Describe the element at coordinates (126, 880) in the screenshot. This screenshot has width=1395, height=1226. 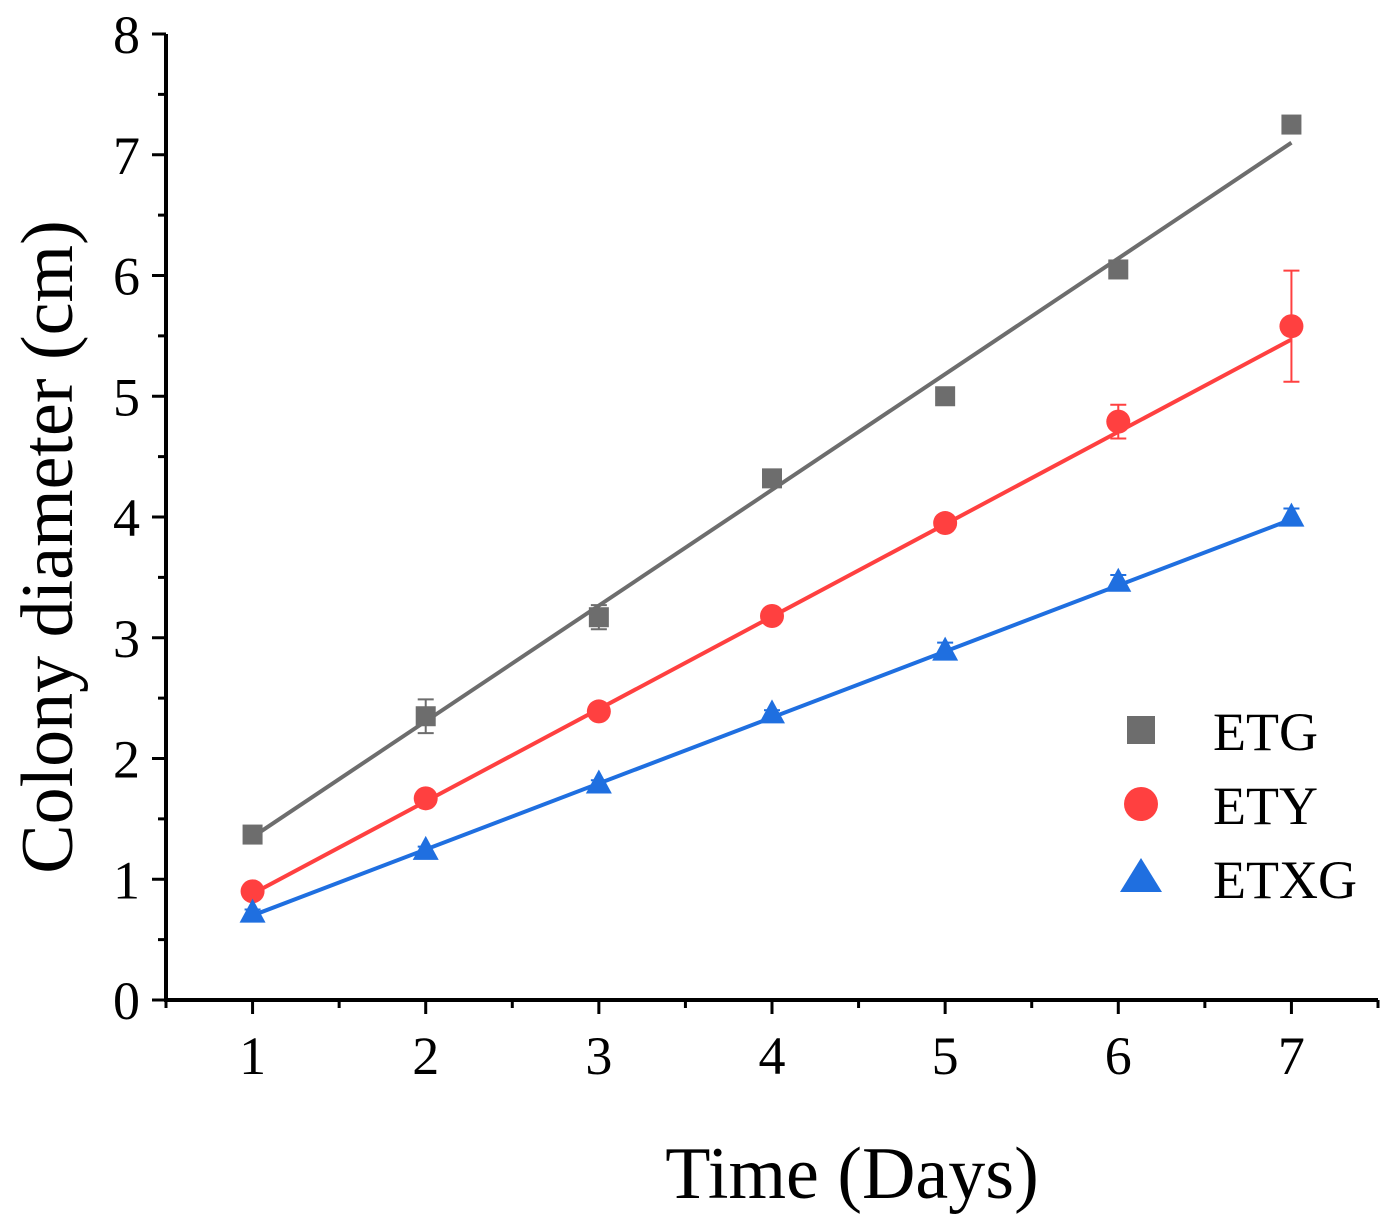
I see `y-tick-label-1: 1` at that location.